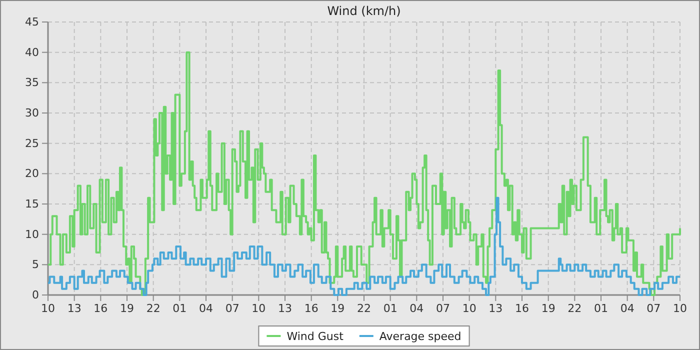 This screenshot has height=350, width=700. I want to click on y-tick-label: 45, so click(32, 22).